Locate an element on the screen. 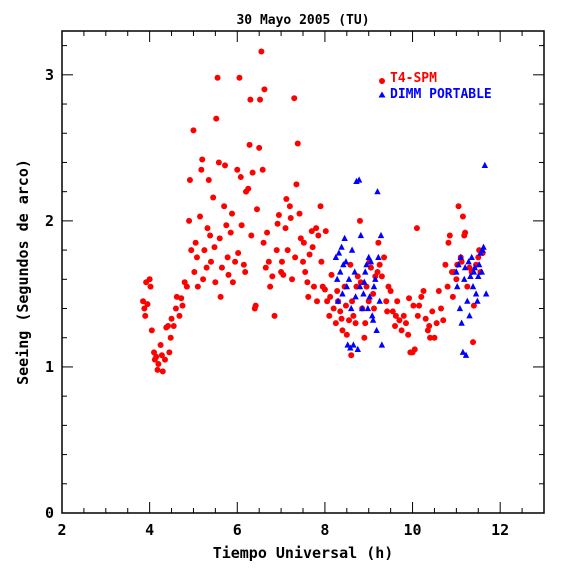 Image resolution: width=574 pixels, height=574 pixels. x-tick-label: 10 is located at coordinates (413, 530).